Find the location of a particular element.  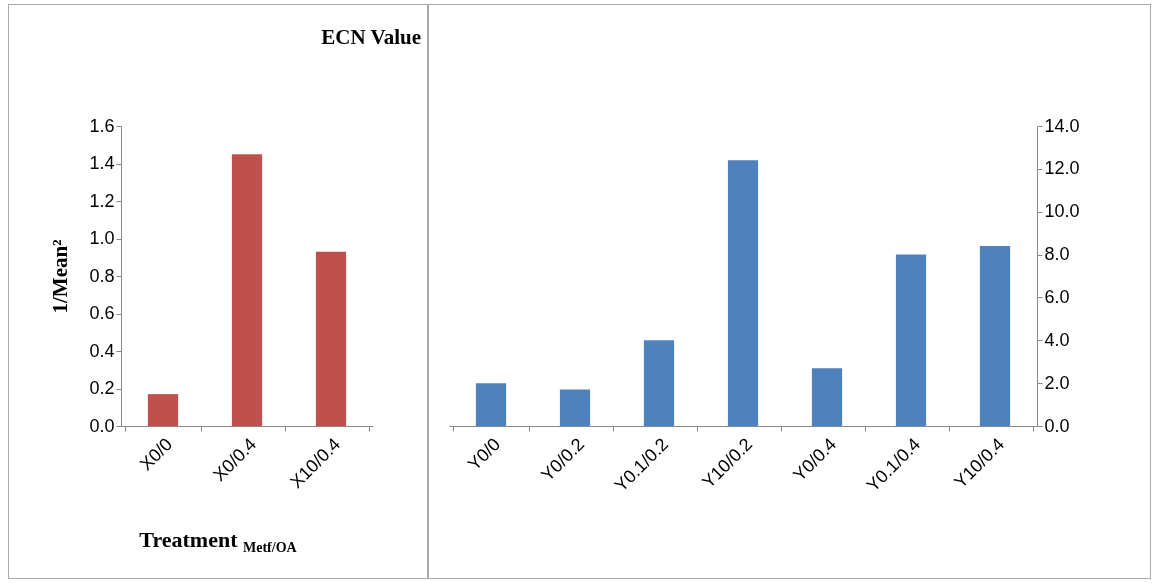

y2-tick-label: 0.0 is located at coordinates (1057, 425).